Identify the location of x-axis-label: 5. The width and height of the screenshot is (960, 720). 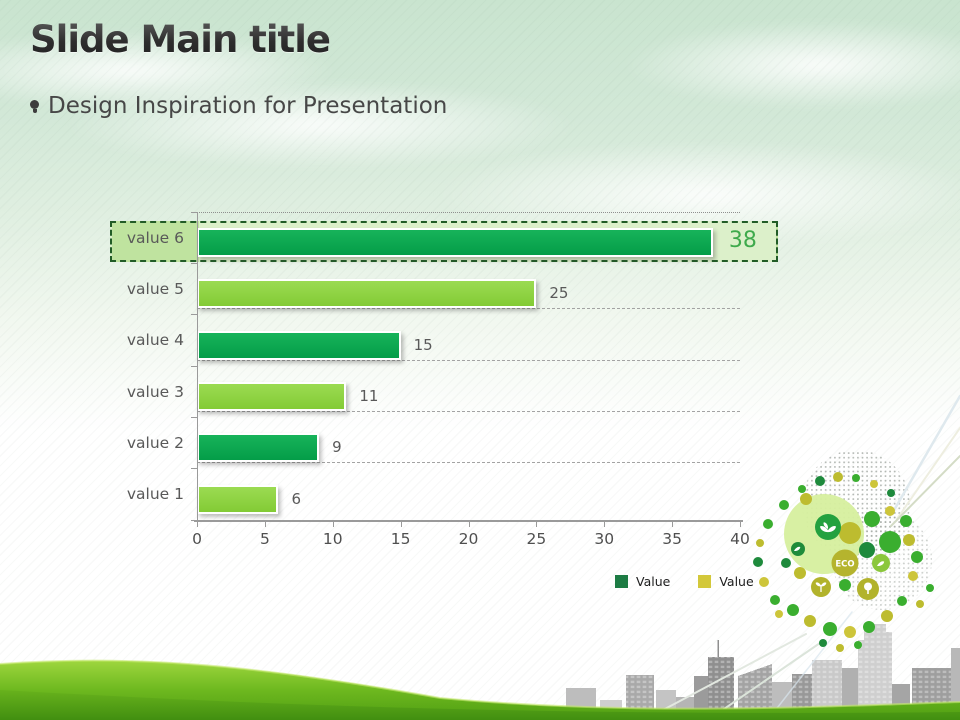
(264, 539).